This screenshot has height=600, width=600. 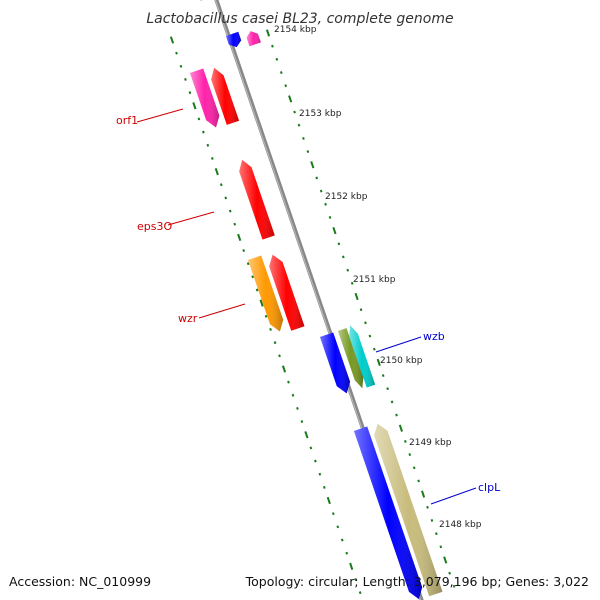 What do you see at coordinates (257, 199) in the screenshot?
I see `gene-eps3O-shade` at bounding box center [257, 199].